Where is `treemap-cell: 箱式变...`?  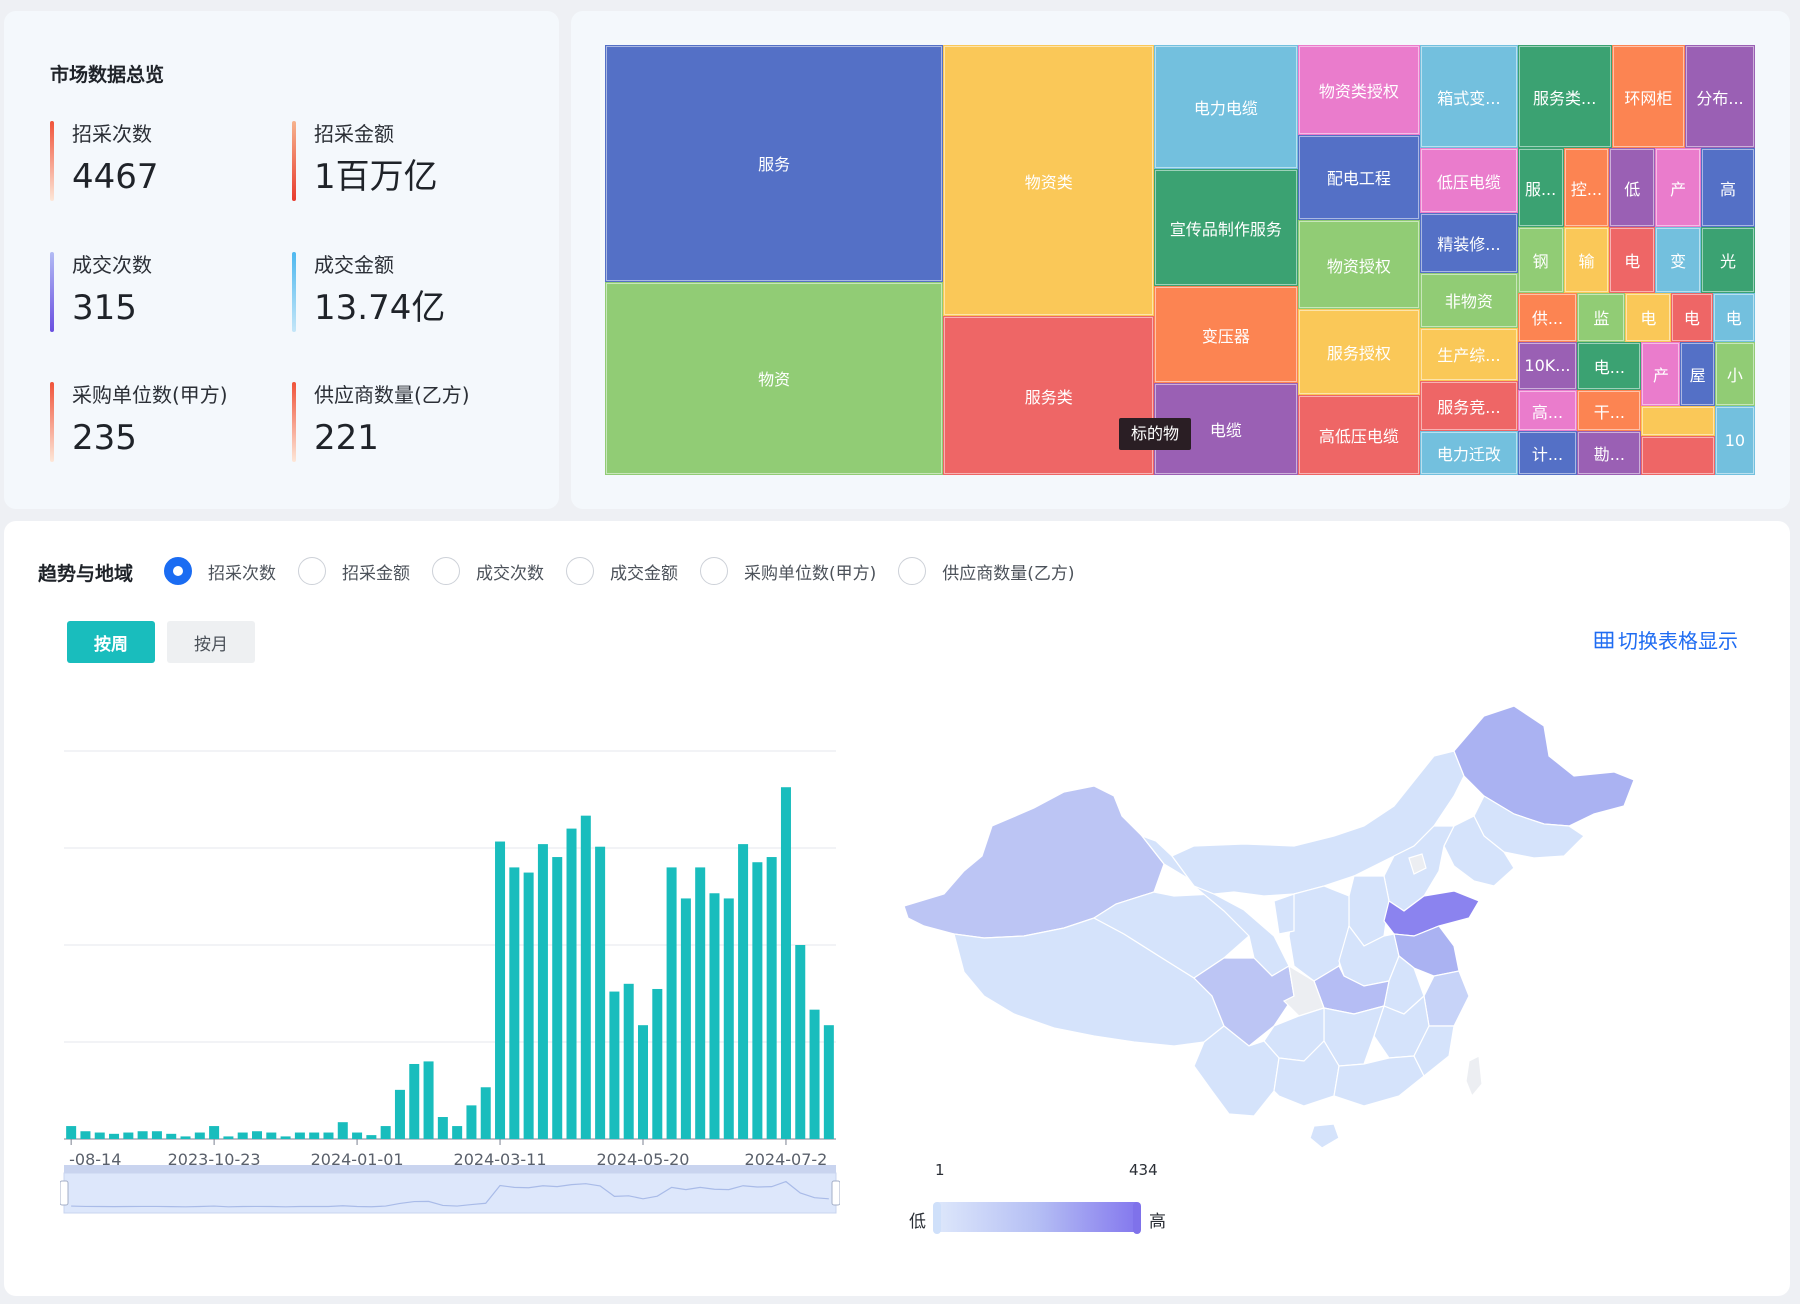
treemap-cell: 箱式变... is located at coordinates (1469, 97).